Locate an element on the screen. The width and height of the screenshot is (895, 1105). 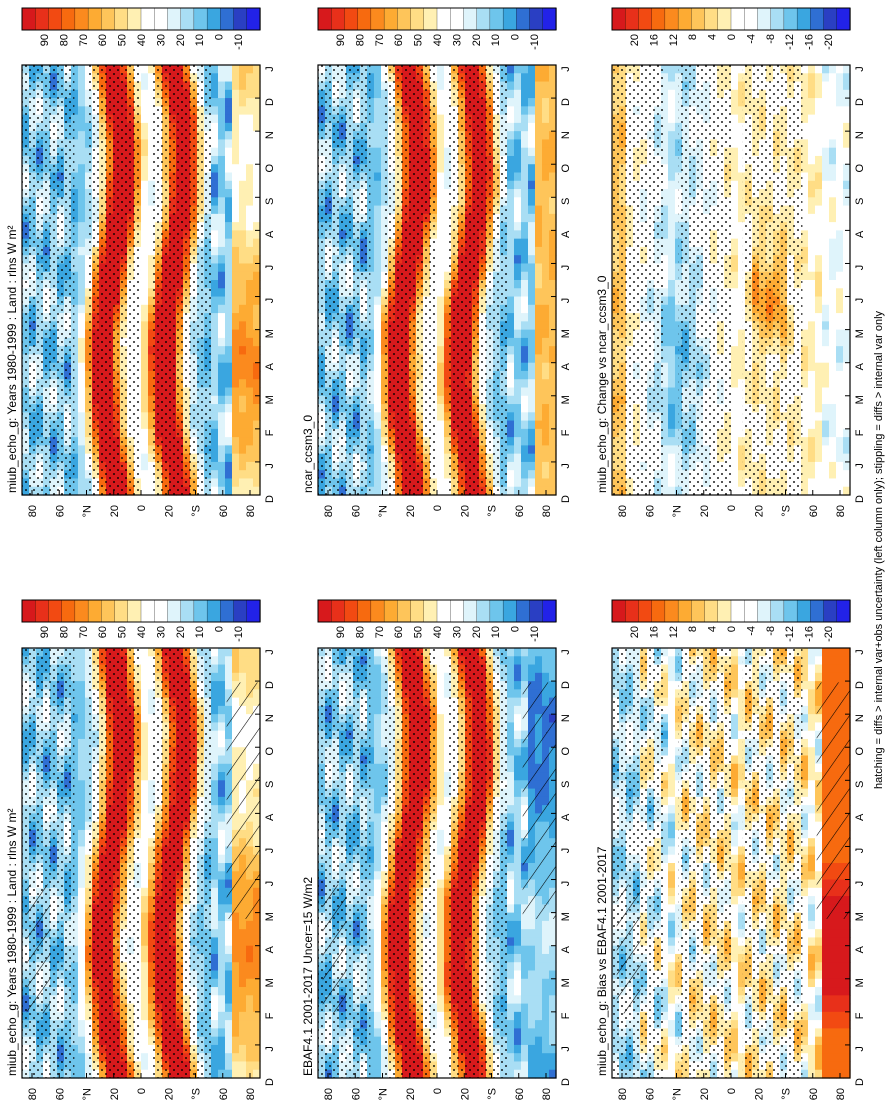
month-tick-label: M is located at coordinates (270, 982).